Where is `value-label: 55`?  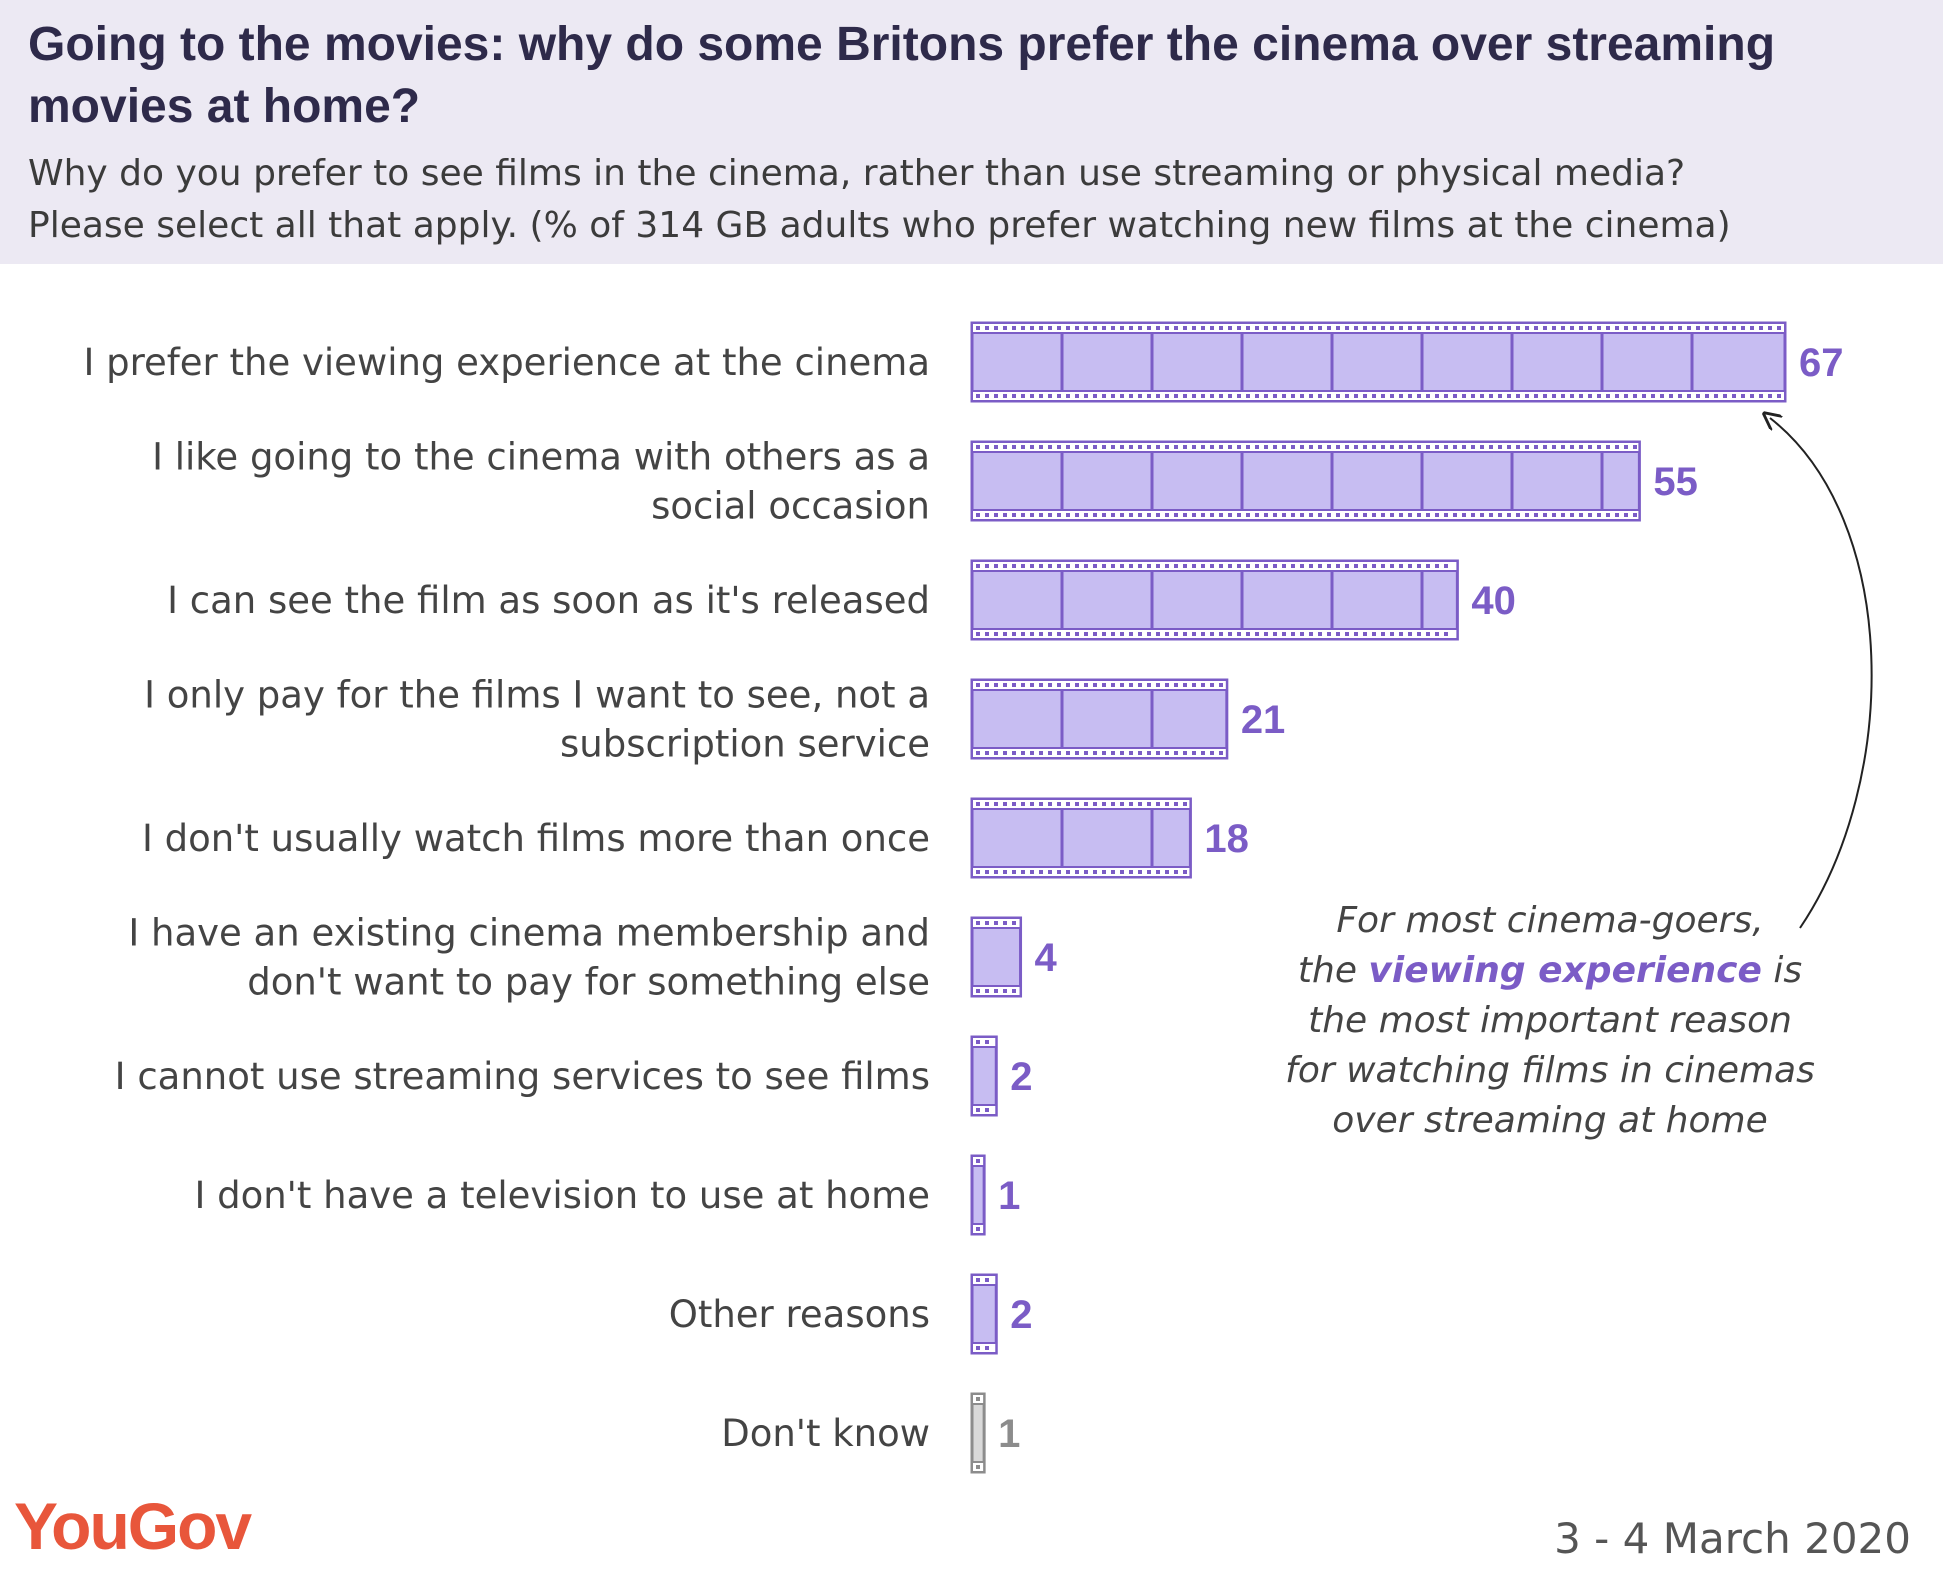
value-label: 55 is located at coordinates (1675, 482).